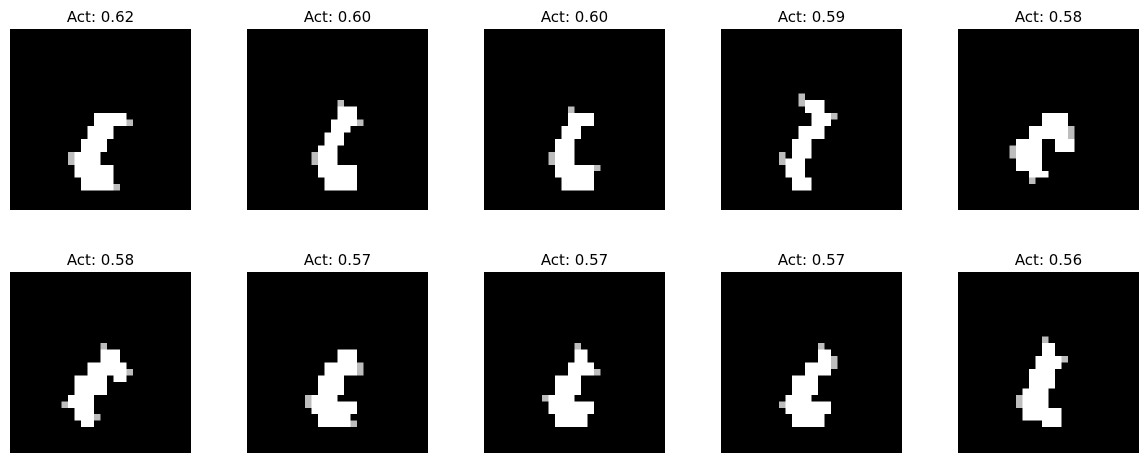  What do you see at coordinates (100, 17) in the screenshot?
I see `panel-title: Act: 0.62` at bounding box center [100, 17].